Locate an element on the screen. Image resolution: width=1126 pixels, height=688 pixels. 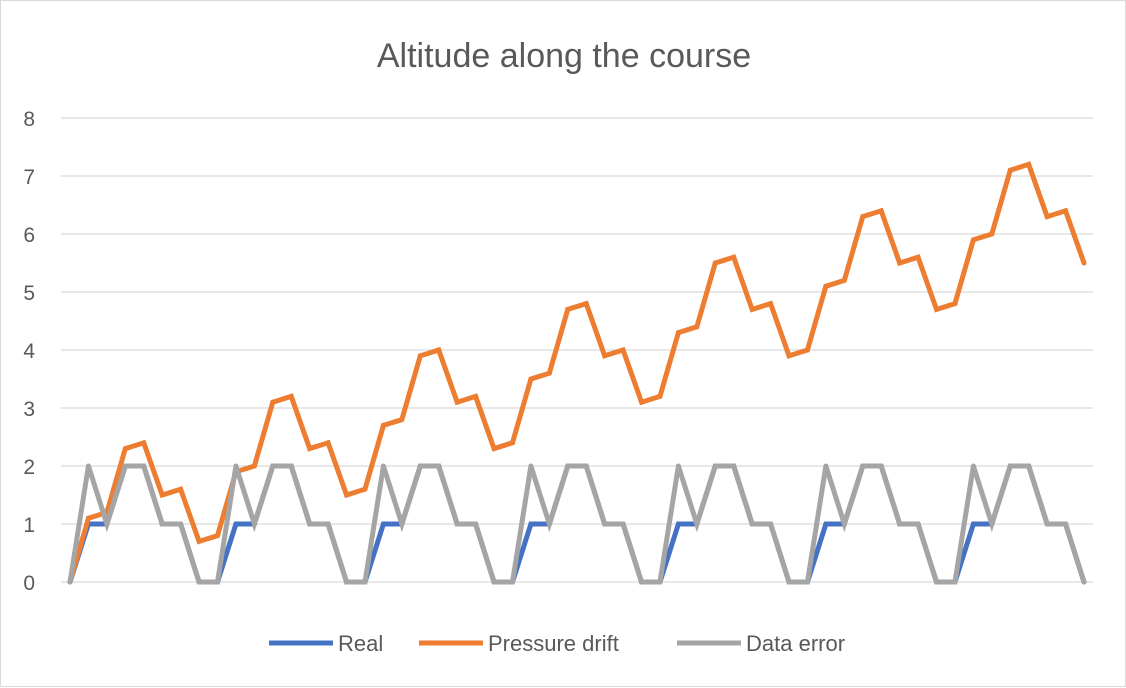
y-tick-label: 1 is located at coordinates (29, 525).